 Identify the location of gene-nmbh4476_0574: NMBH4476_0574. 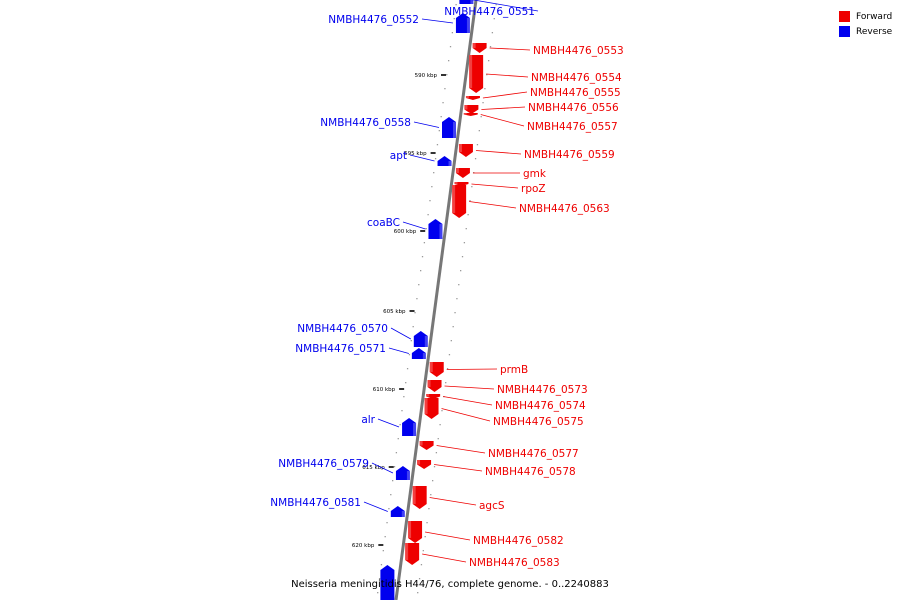
(506, 403).